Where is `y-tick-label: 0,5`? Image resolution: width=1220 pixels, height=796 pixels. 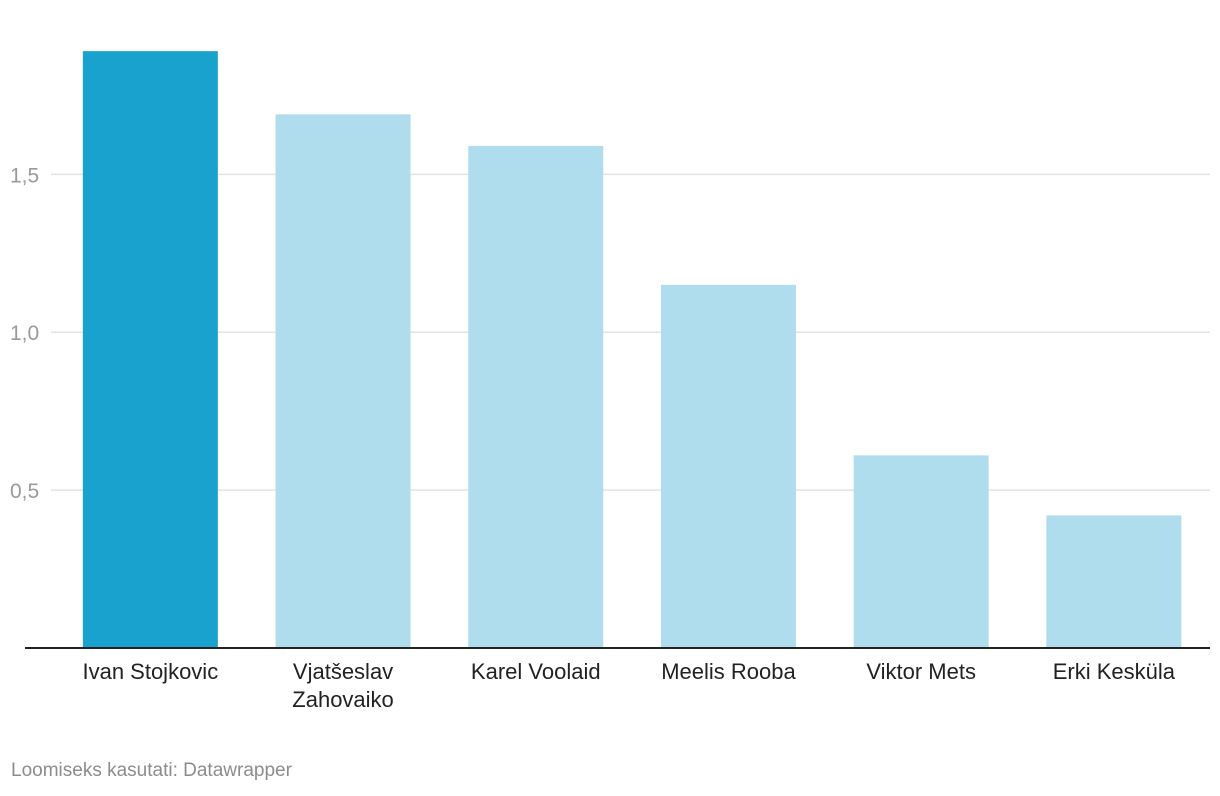
y-tick-label: 0,5 is located at coordinates (24, 491).